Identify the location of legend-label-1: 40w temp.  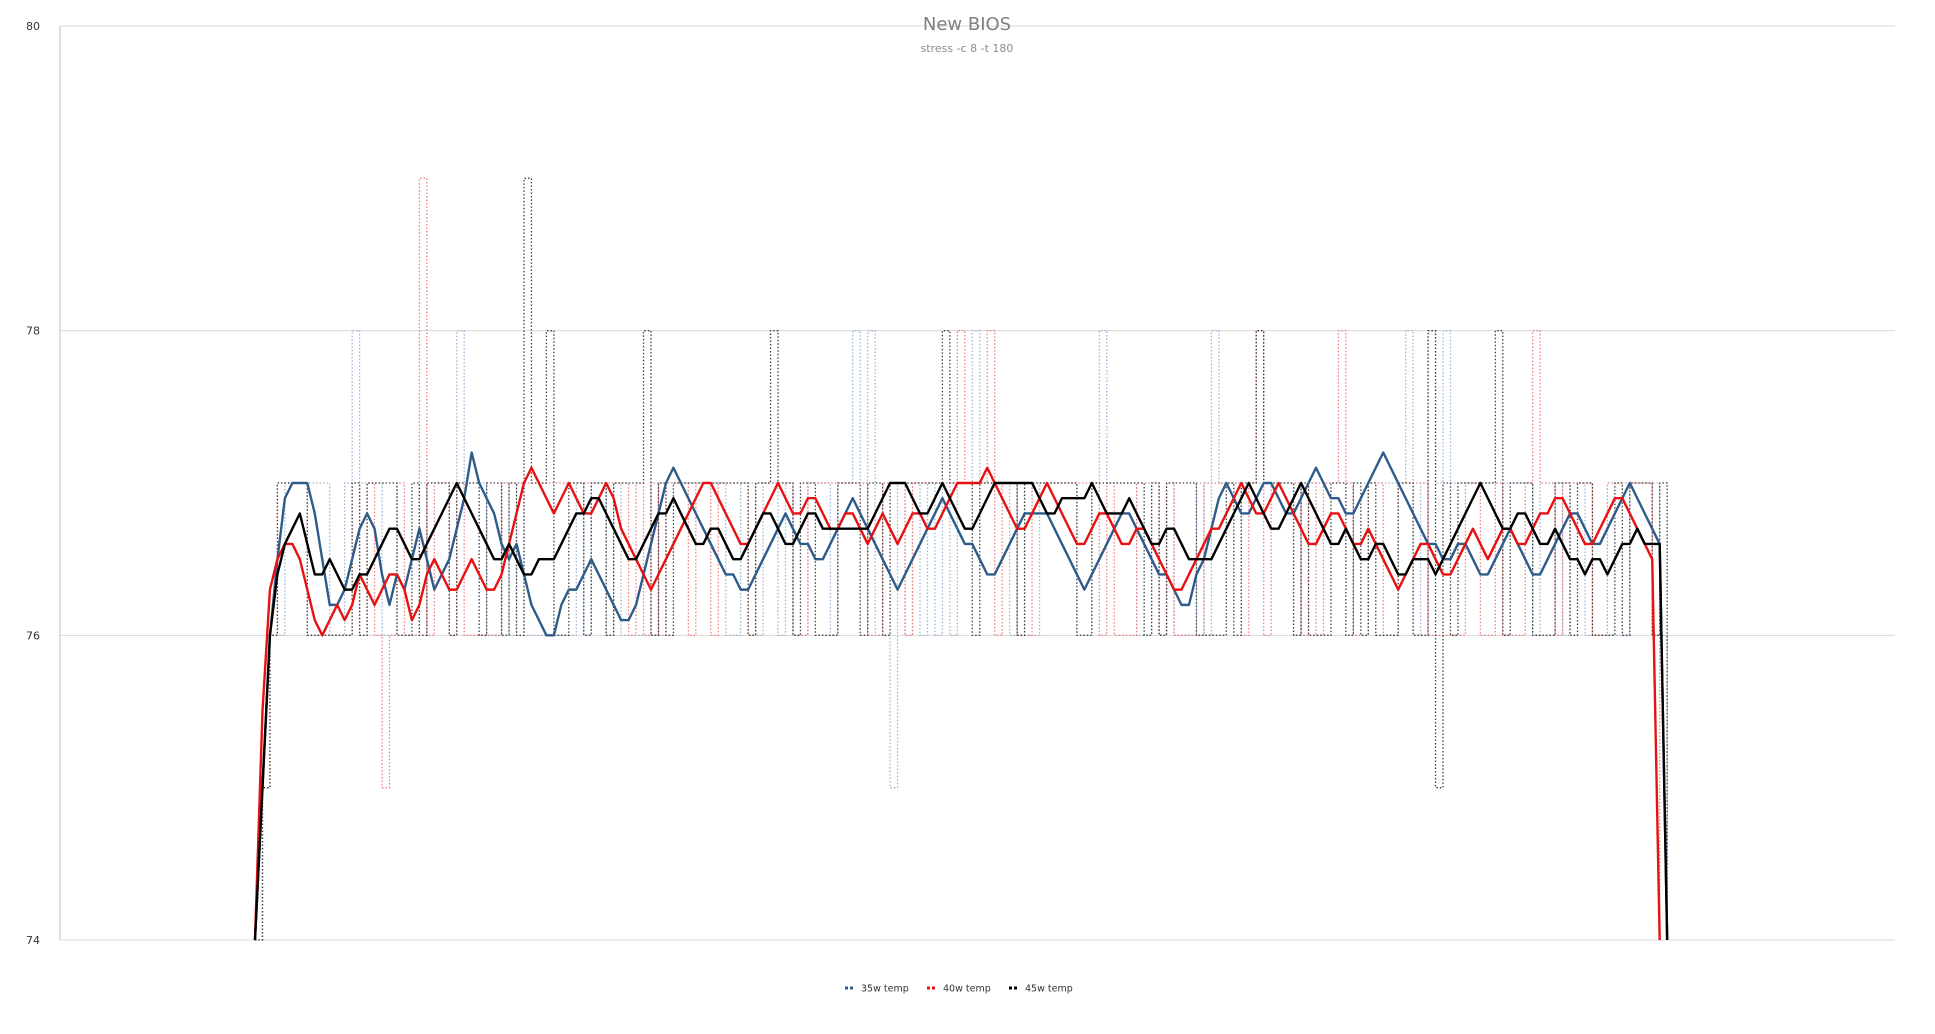
(967, 989).